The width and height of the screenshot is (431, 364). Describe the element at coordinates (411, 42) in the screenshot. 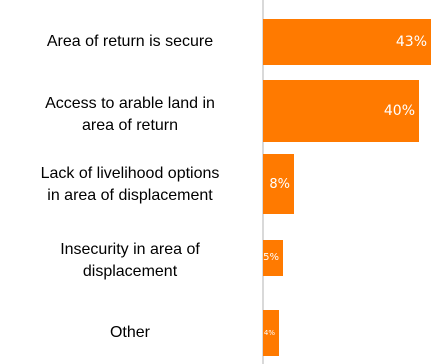

I see `bar-value-label: 43%` at that location.